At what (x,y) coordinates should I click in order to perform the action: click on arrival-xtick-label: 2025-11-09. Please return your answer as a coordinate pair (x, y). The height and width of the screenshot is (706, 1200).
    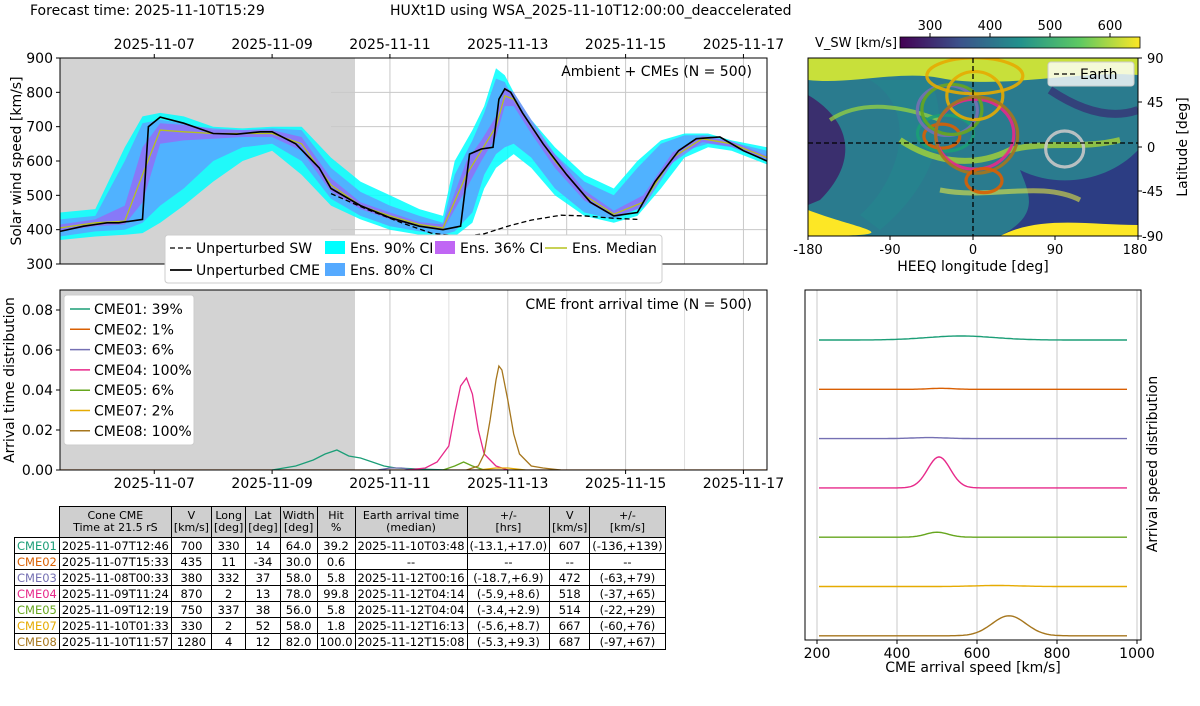
    Looking at the image, I should click on (271, 484).